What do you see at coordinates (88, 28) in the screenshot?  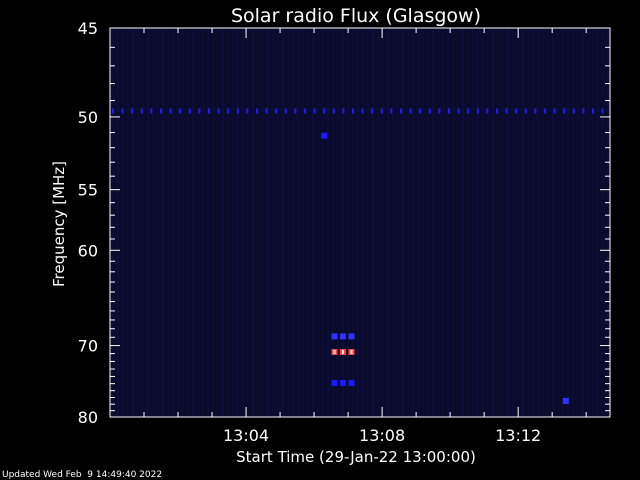 I see `y-tick-label: 45` at bounding box center [88, 28].